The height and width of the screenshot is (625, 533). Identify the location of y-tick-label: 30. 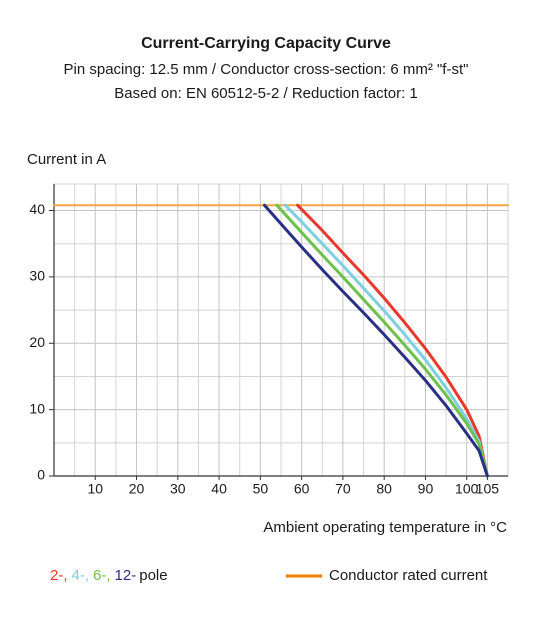
(37, 276).